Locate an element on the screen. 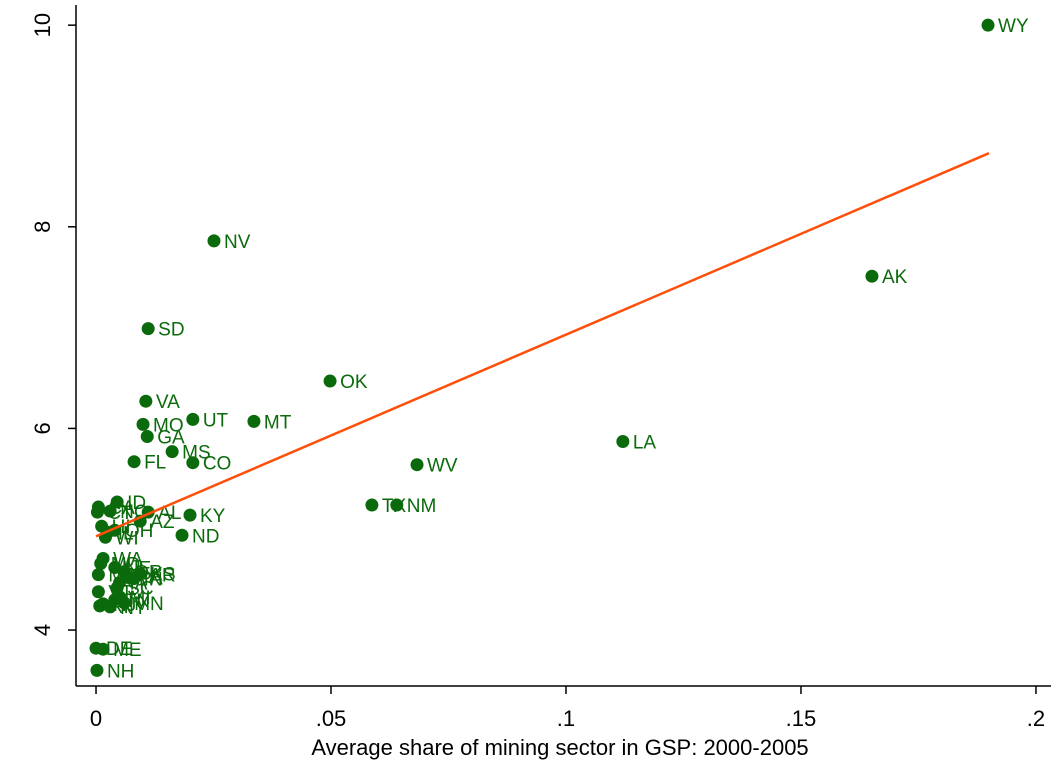  point-label: NY is located at coordinates (133, 608).